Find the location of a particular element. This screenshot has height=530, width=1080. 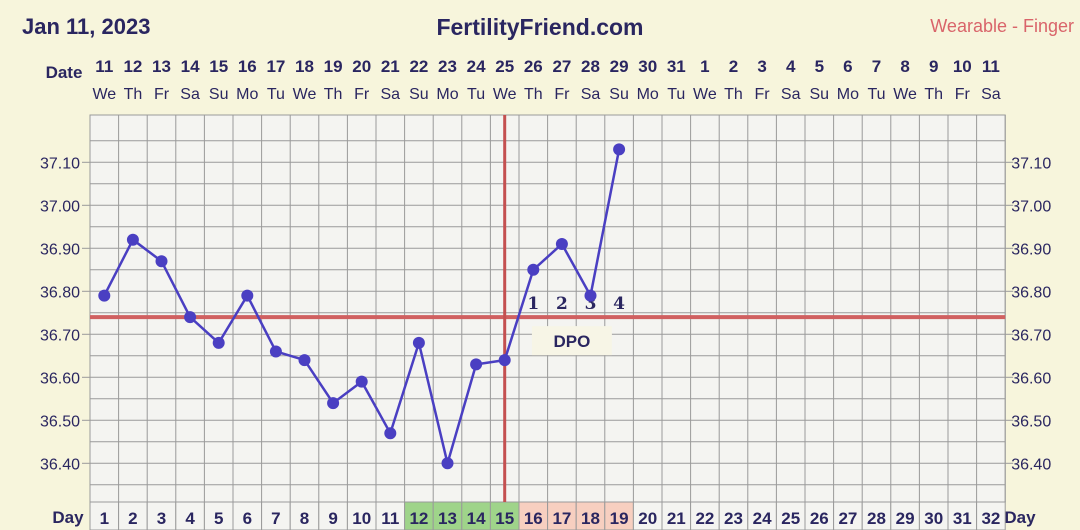

y-tick-label-right: 37.10 is located at coordinates (1031, 163).